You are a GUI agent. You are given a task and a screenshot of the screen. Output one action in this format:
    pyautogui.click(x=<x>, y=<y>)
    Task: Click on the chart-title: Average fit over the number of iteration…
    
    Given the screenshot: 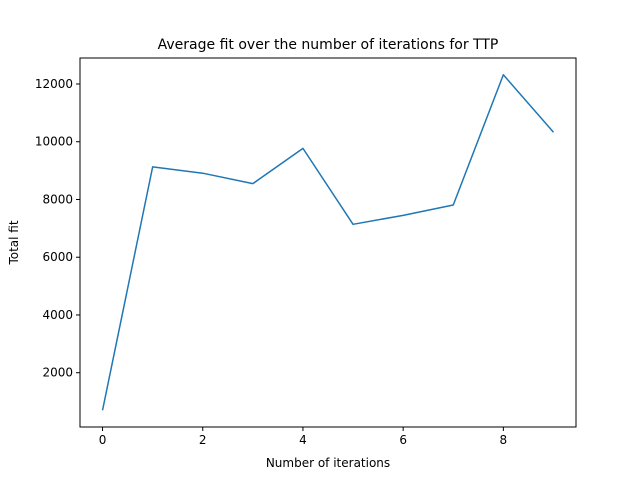 What is the action you would take?
    pyautogui.click(x=328, y=45)
    